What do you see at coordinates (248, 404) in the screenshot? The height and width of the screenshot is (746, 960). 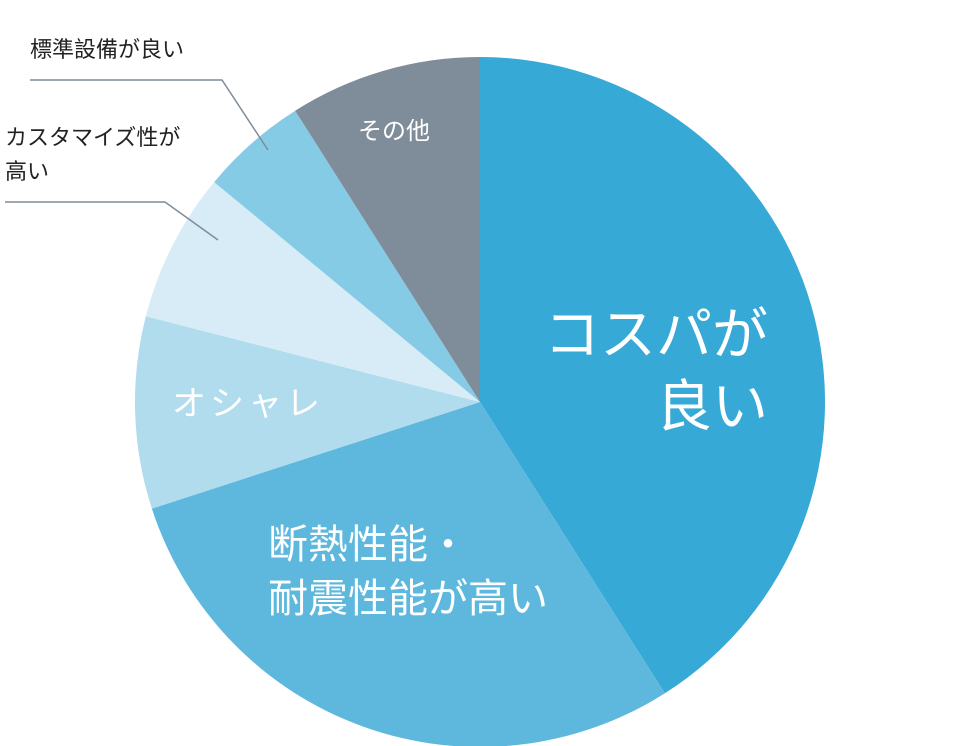 I see `slice-label: オシャレ` at bounding box center [248, 404].